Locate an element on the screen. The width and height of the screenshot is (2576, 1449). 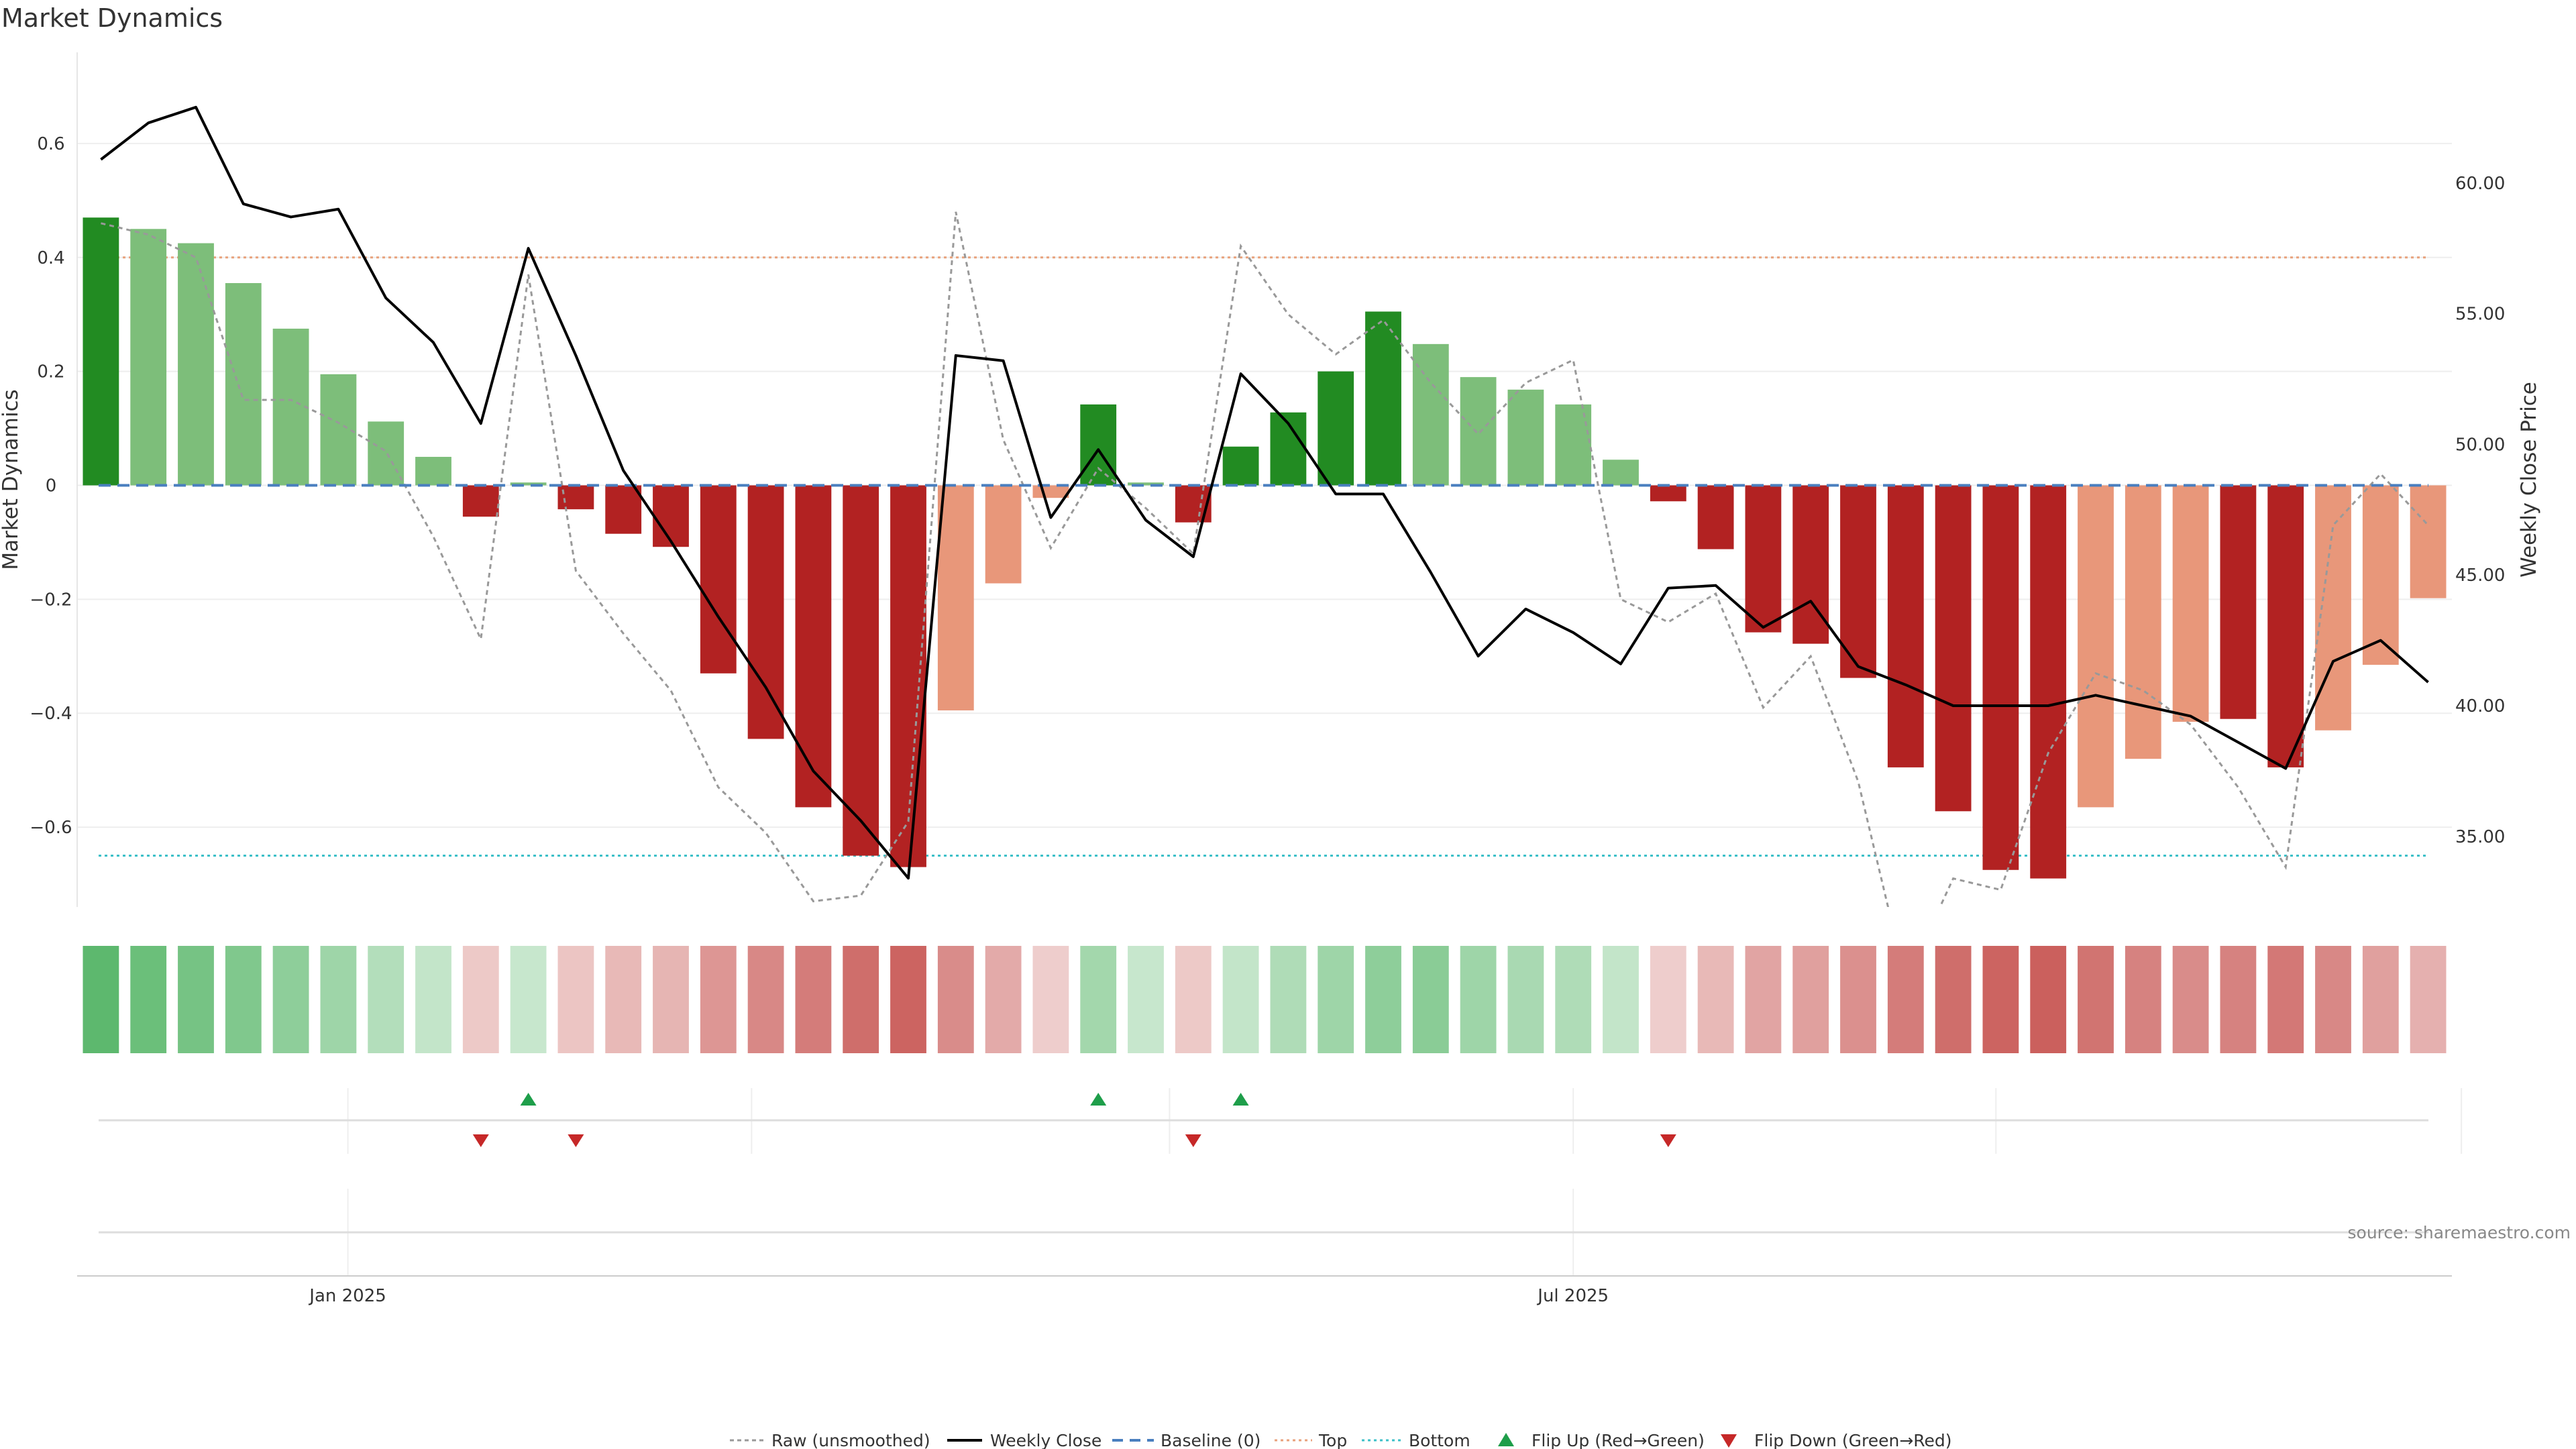
flip-events-panel is located at coordinates (1281, 1182).